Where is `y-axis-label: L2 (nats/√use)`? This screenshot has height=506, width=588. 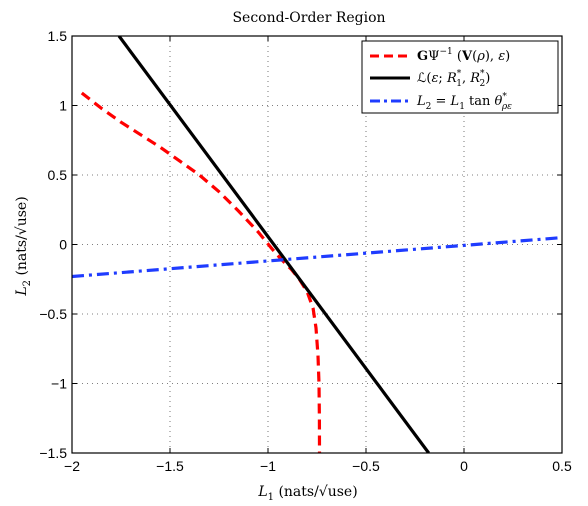
y-axis-label: L2 (nats/√use) is located at coordinates (23, 246).